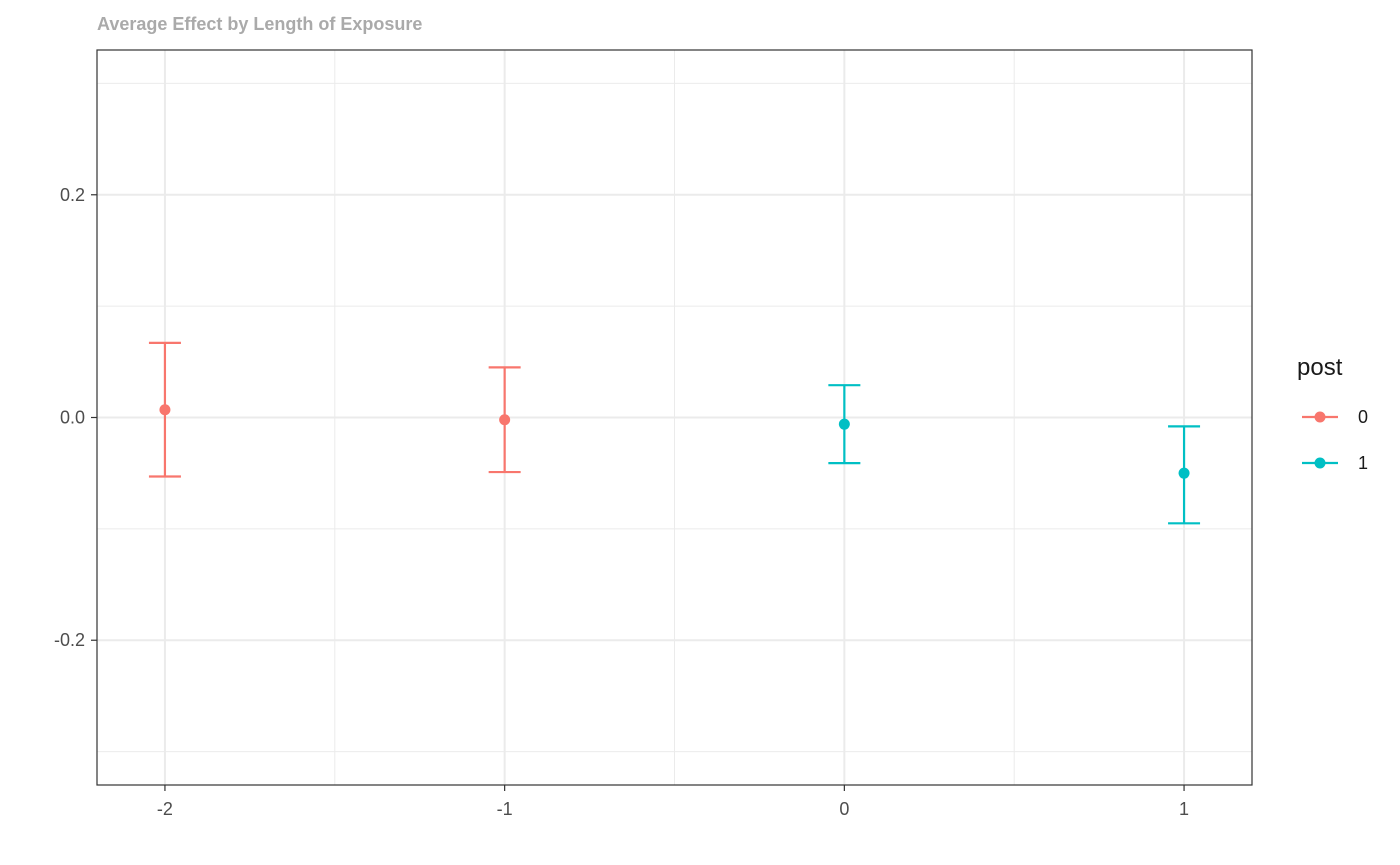 This screenshot has height=865, width=1400. I want to click on x-tick-label: -1, so click(505, 809).